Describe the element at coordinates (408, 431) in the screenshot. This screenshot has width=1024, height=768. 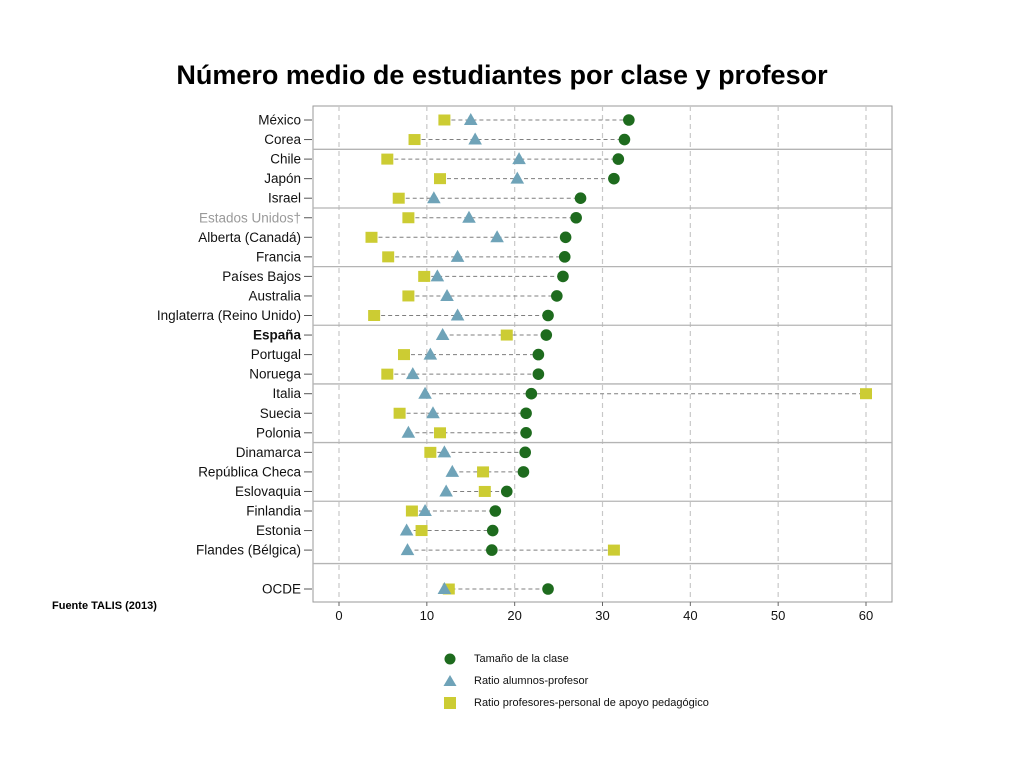
I see `ratio-marker-polonia` at that location.